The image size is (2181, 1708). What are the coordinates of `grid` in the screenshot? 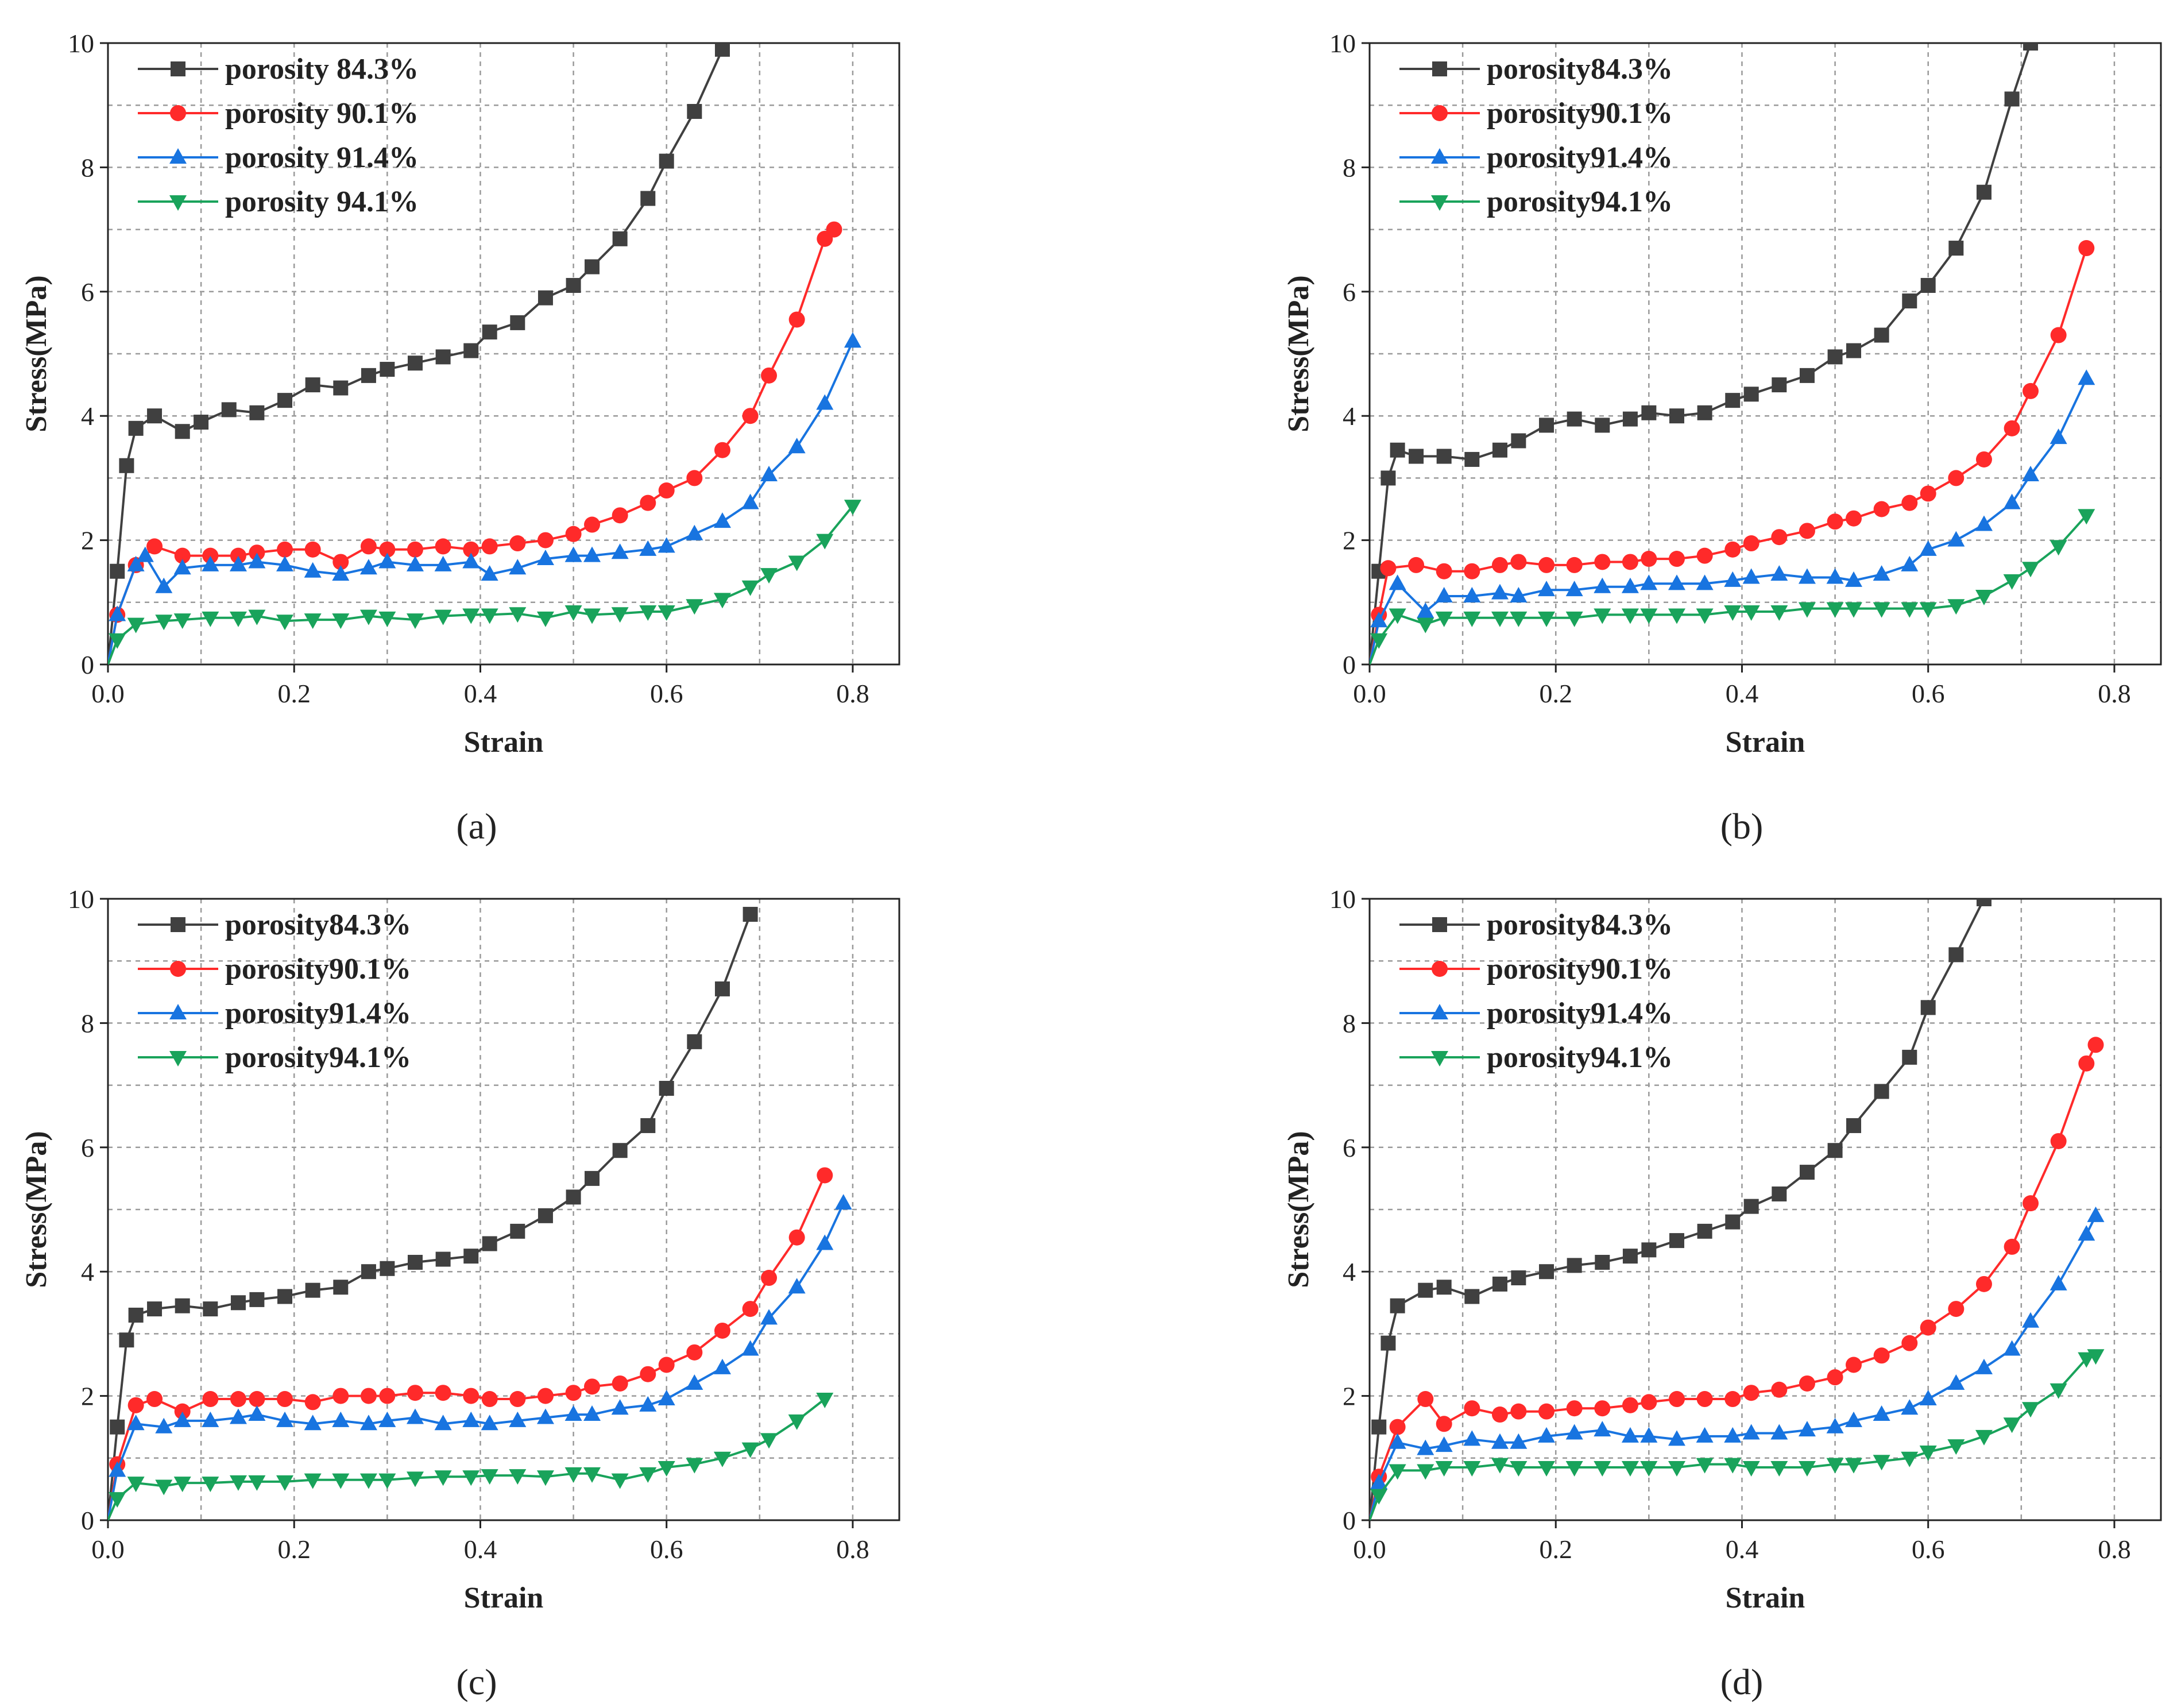 It's located at (1765, 1209).